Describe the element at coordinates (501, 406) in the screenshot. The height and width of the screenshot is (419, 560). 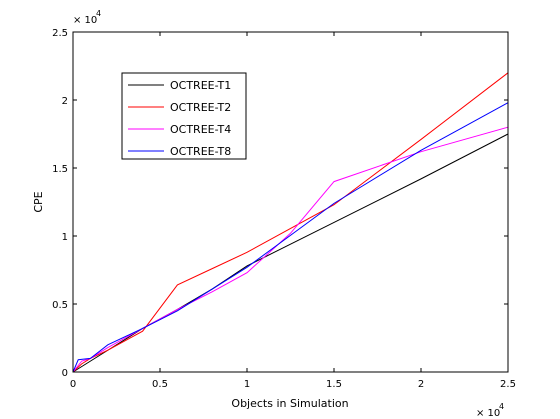
I see `x-exponent-power: 4` at that location.